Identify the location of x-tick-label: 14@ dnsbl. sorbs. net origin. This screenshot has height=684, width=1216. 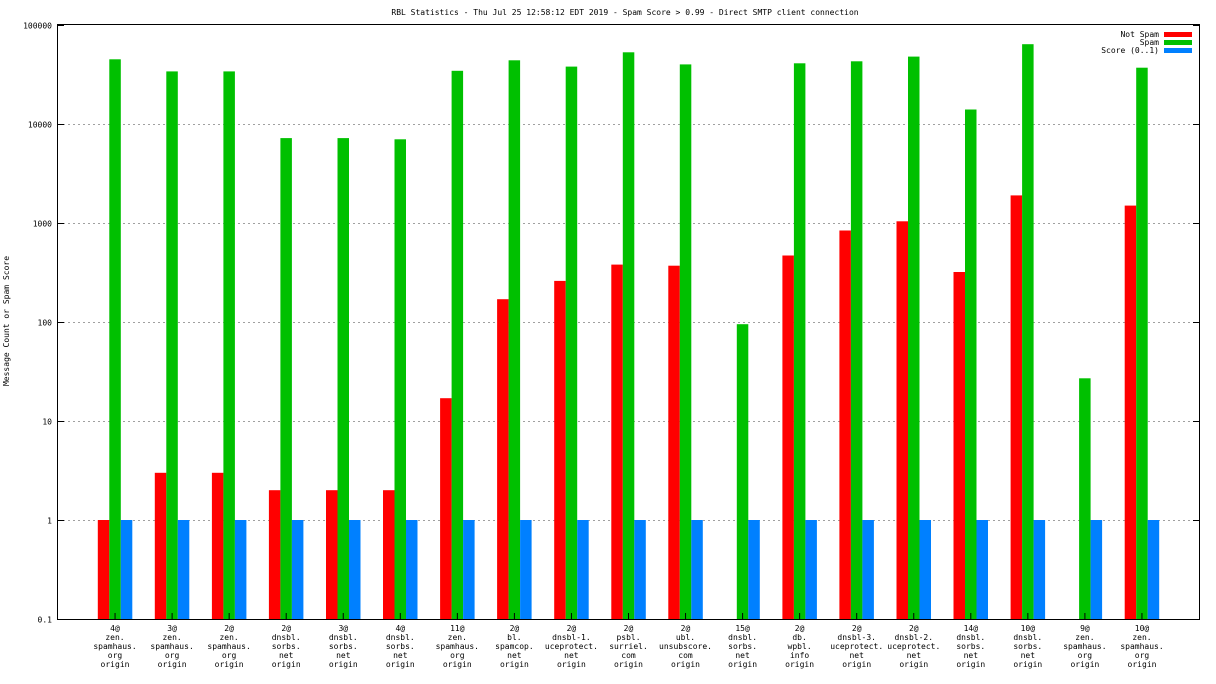
(970, 646).